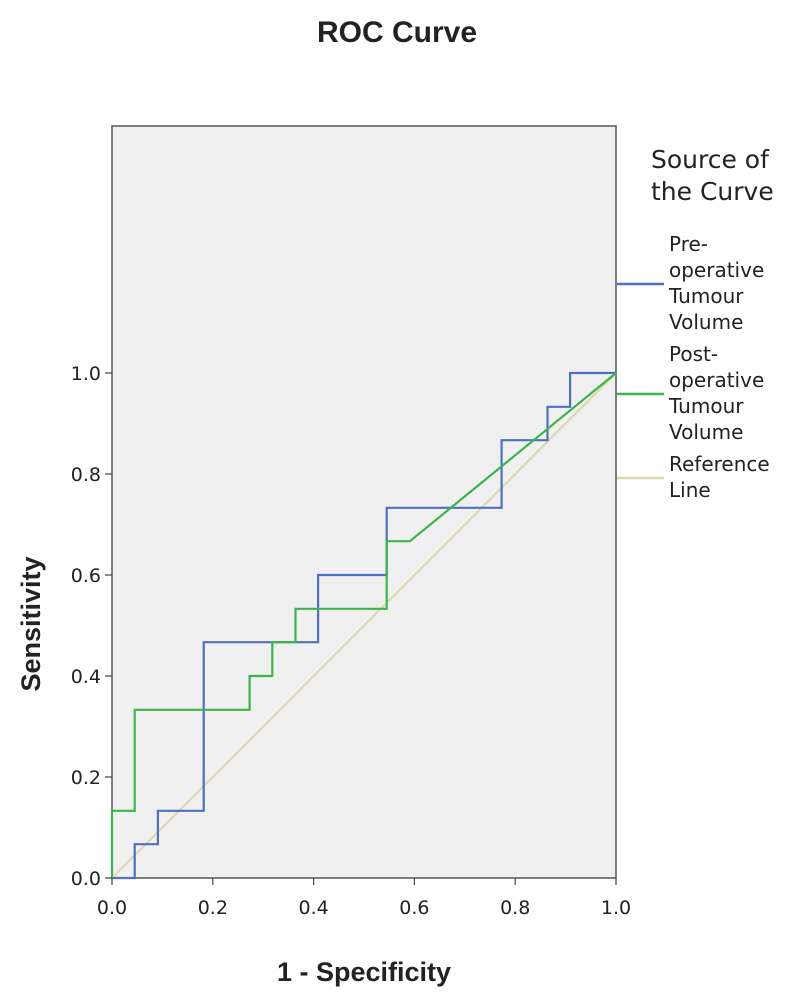  What do you see at coordinates (31, 623) in the screenshot?
I see `y-axis-label: Sensitivity` at bounding box center [31, 623].